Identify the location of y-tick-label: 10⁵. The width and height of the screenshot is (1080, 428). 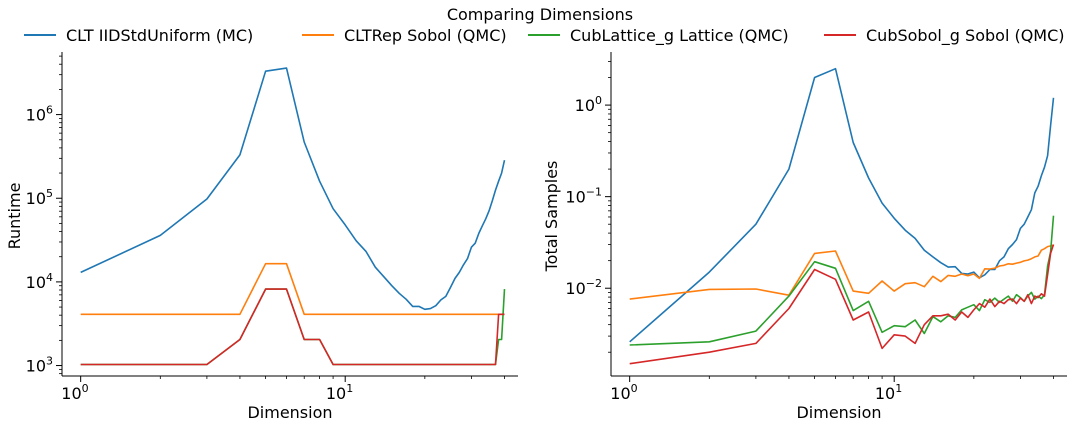
(39, 197).